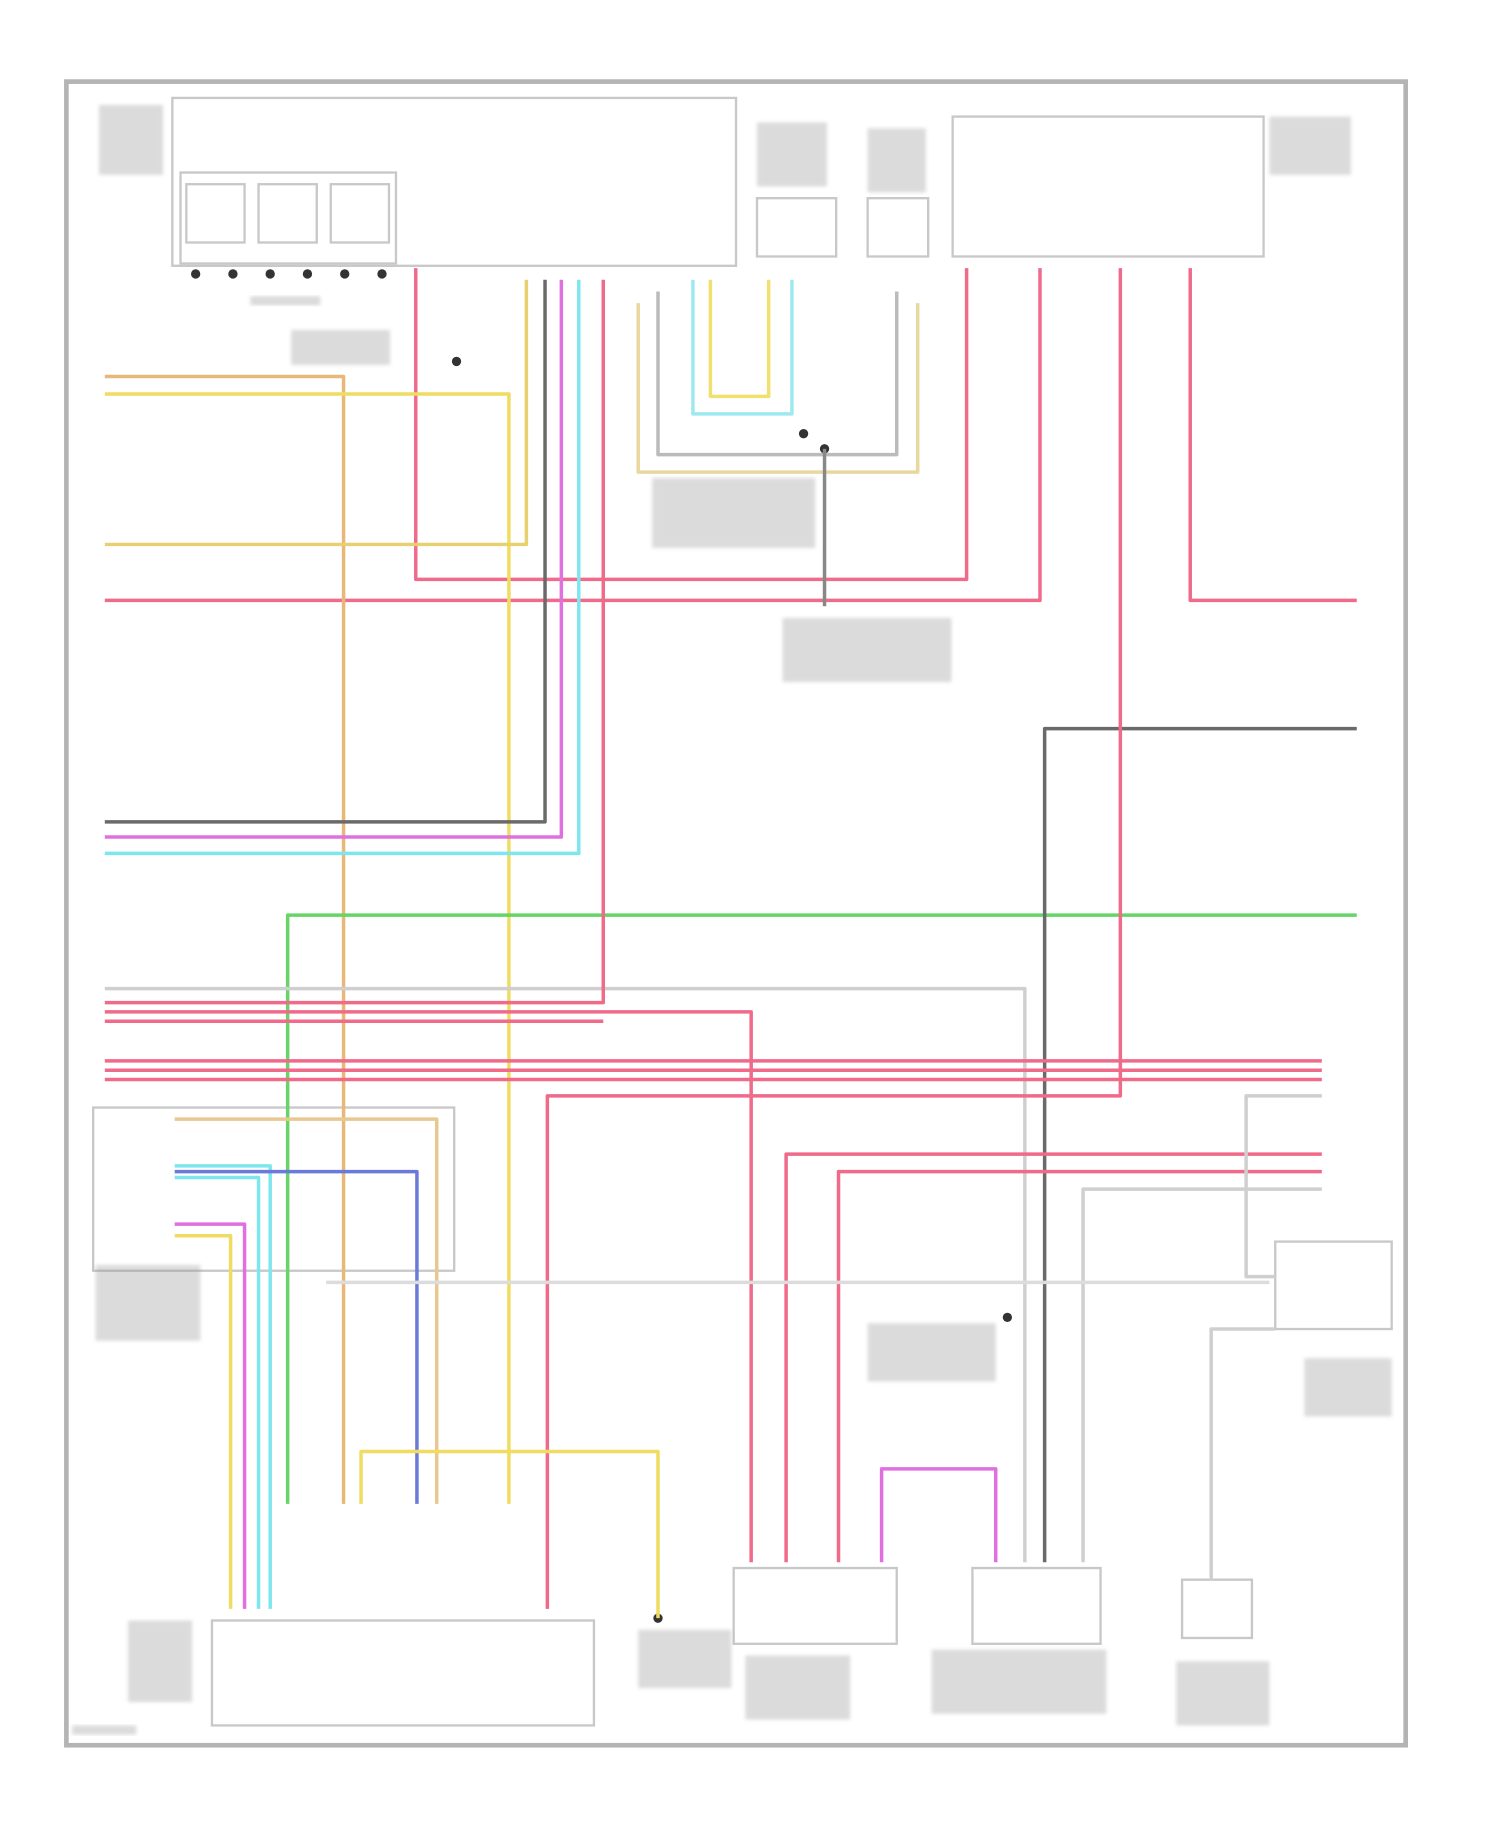 The width and height of the screenshot is (1500, 1828). I want to click on lower-left-switch-box, so click(274, 1189).